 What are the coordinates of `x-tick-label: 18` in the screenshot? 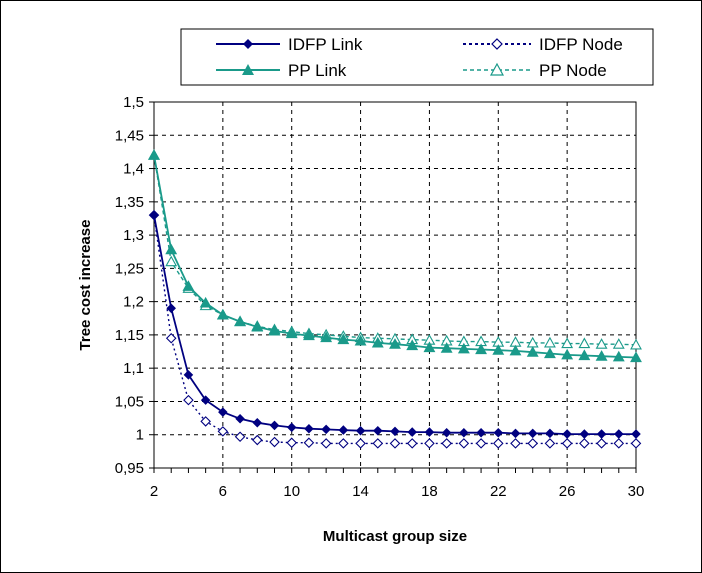 It's located at (429, 491).